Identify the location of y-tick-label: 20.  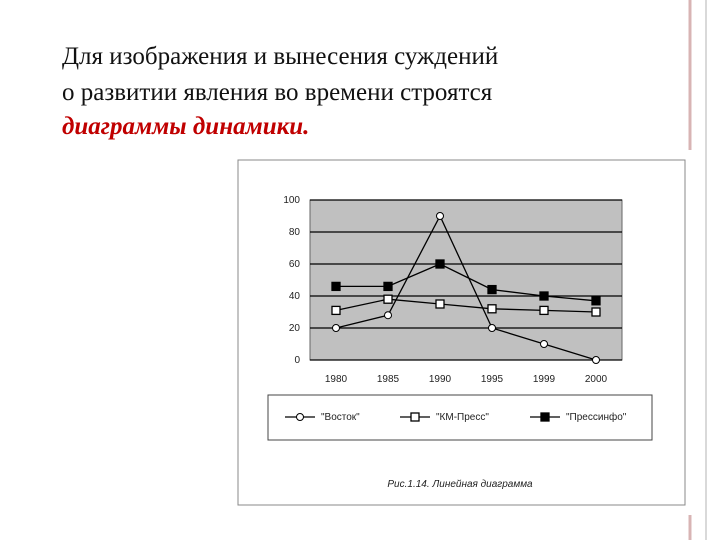
(295, 328).